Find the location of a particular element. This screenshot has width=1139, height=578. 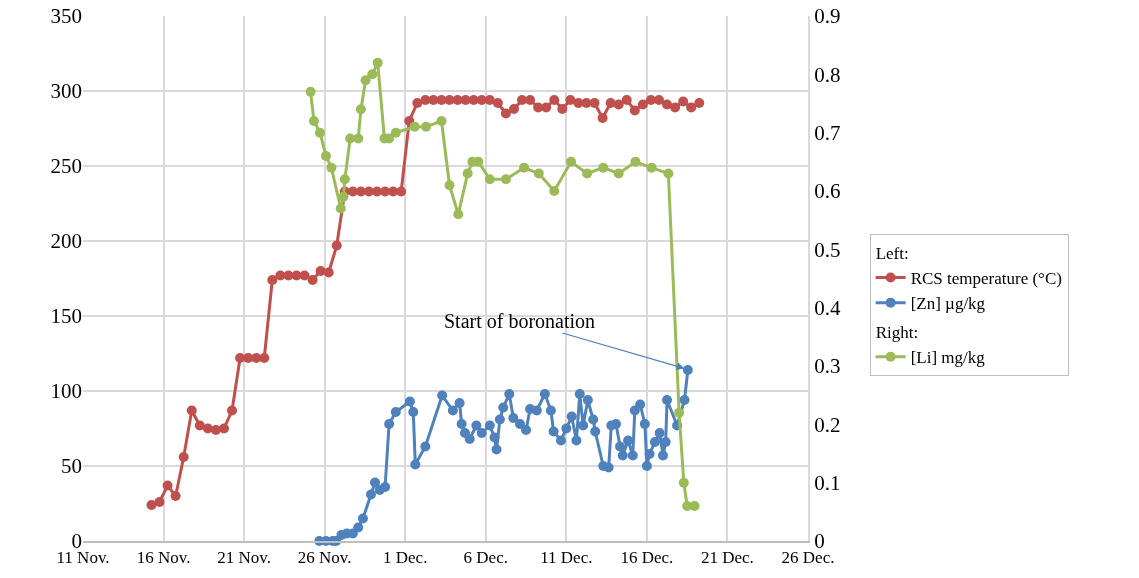

y-tick-label: 250 is located at coordinates (66, 166).